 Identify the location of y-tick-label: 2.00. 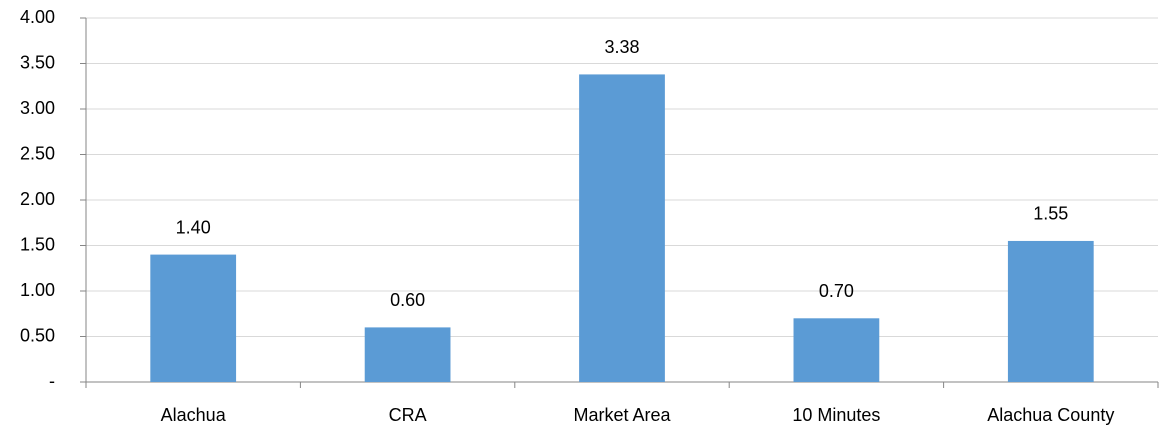
(37, 199).